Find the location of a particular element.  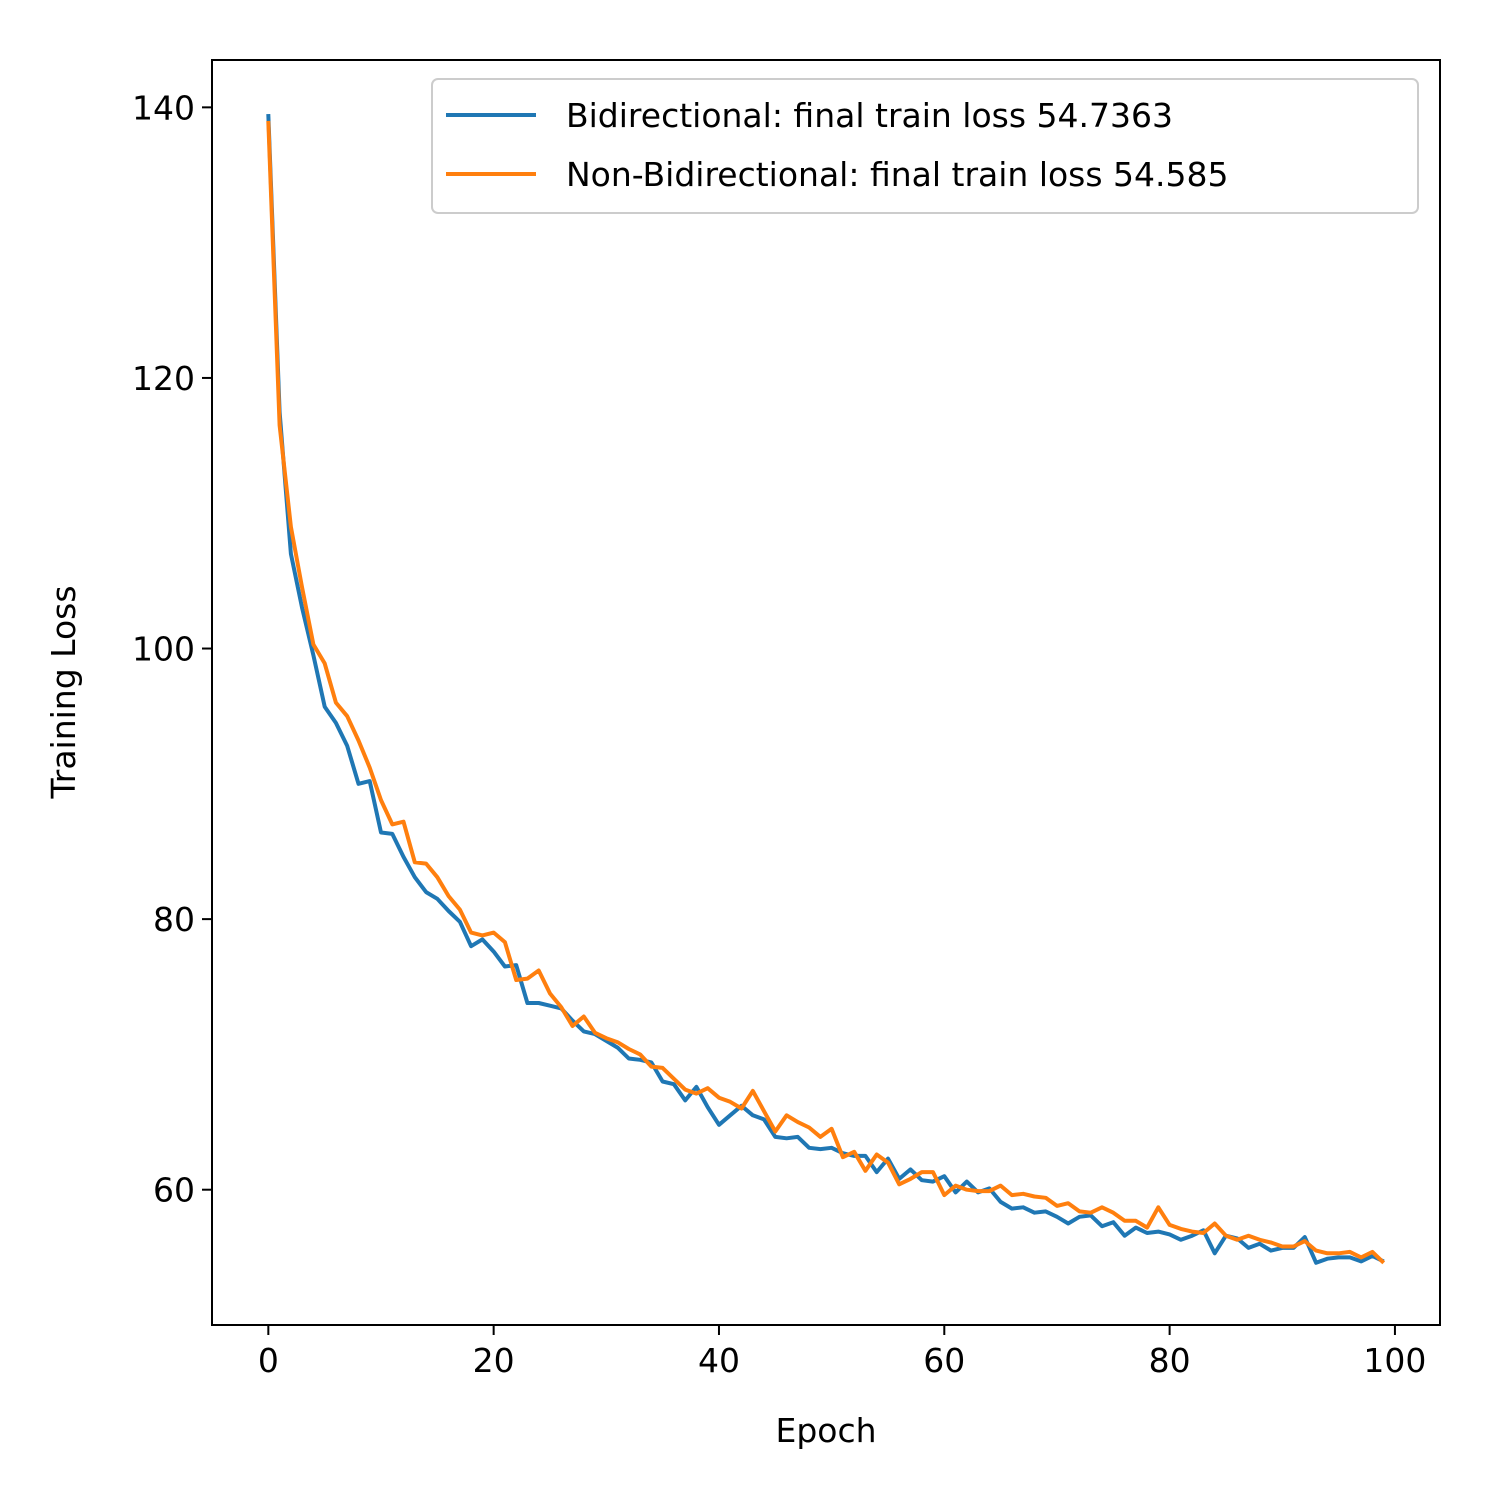

y-axis-label: Training Loss is located at coordinates (63, 692).